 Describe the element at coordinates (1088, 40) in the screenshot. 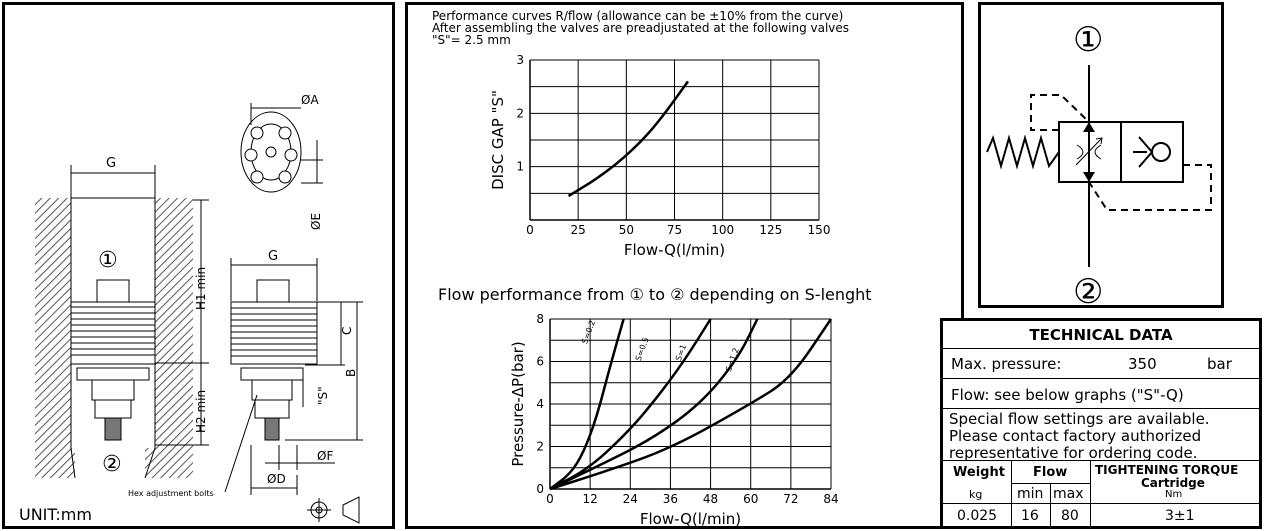

I see `symbol-port-1: ①` at that location.